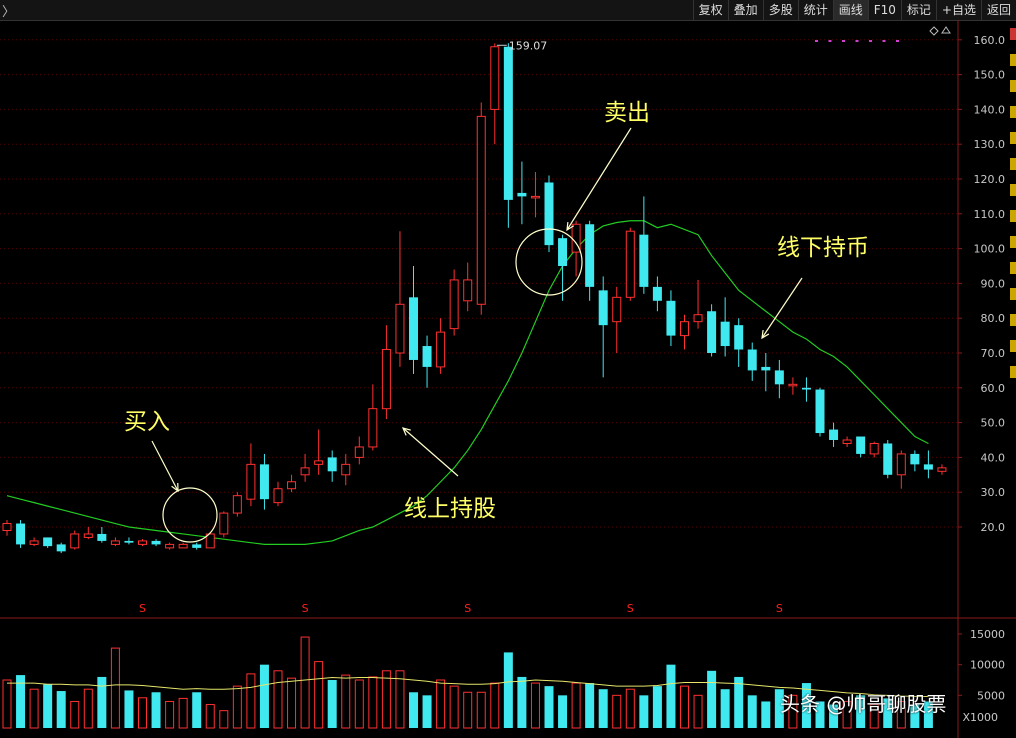 The height and width of the screenshot is (738, 1016). What do you see at coordinates (9, 12) in the screenshot?
I see `chevron-right-icon: 〉` at bounding box center [9, 12].